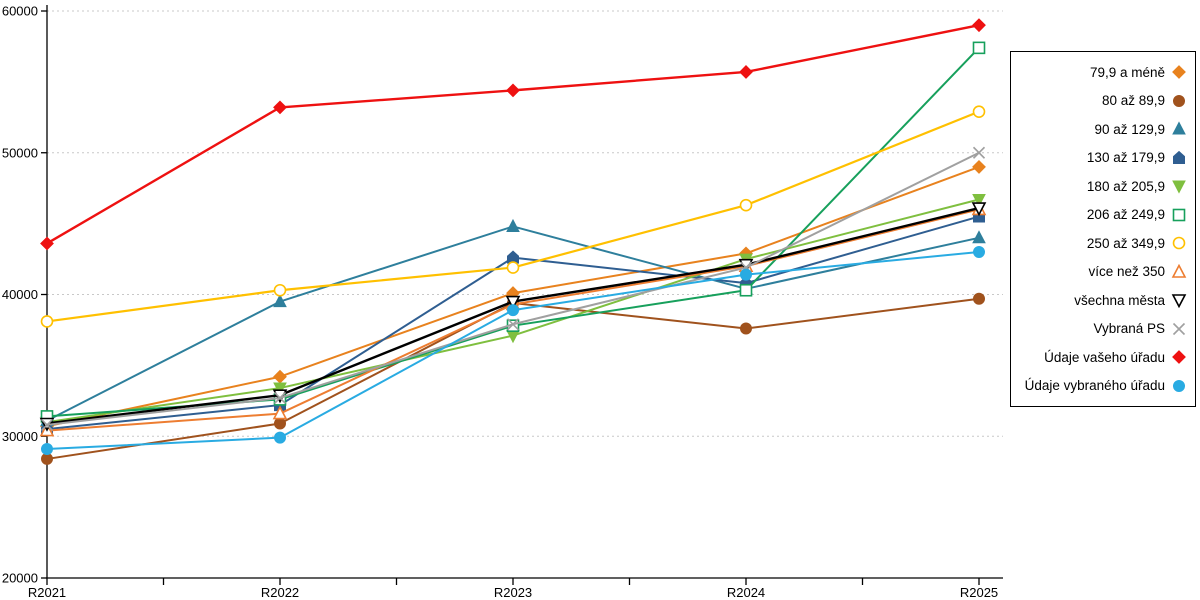 This screenshot has width=1200, height=600. I want to click on legend-item--daje-va-eho-adu: Údaje vašeho úřadu, so click(1103, 357).